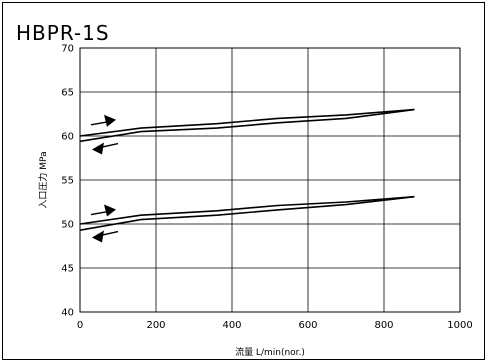 This screenshot has height=364, width=489. I want to click on x-axis-ticks: 0 200 400 600 800 1000, so click(275, 325).